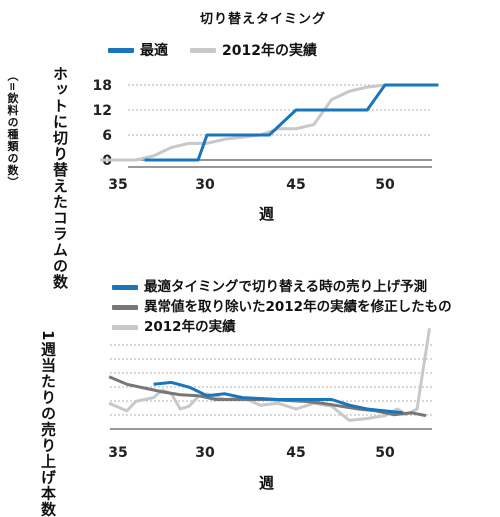 Image resolution: width=500 pixels, height=517 pixels. What do you see at coordinates (267, 214) in the screenshot?
I see `chart1-xlabel: 週` at bounding box center [267, 214].